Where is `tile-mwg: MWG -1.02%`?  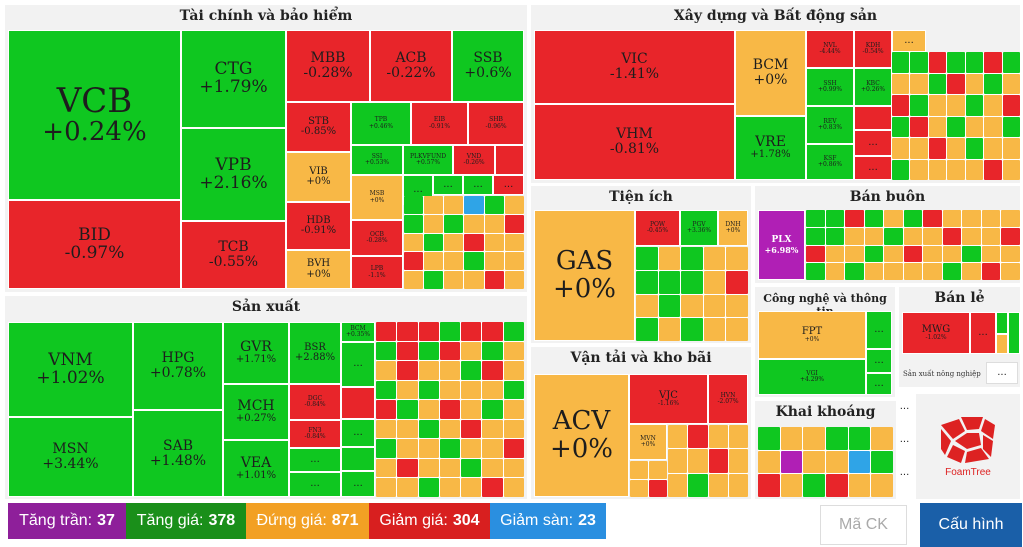 tile-mwg: MWG -1.02% is located at coordinates (936, 333).